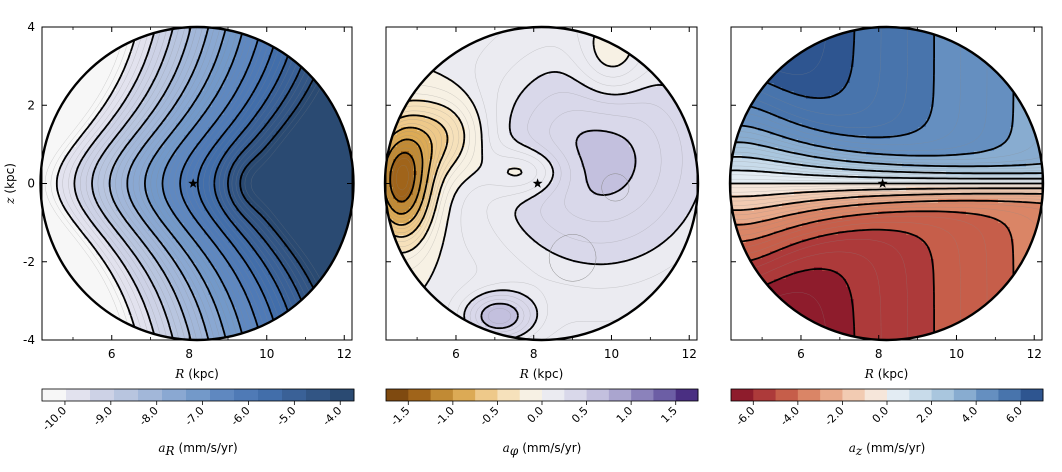 The height and width of the screenshot is (472, 1062). I want to click on colorbar-tick-label: -9.0, so click(103, 416).